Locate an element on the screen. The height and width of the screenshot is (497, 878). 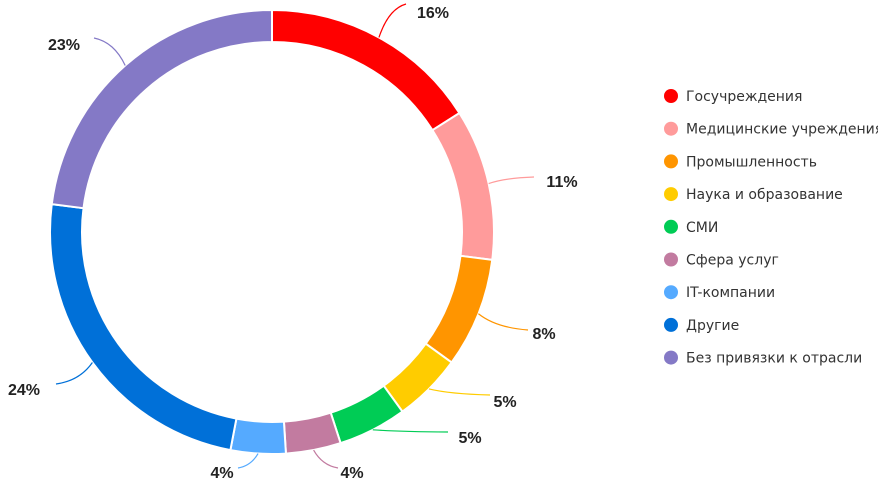
legend-label: Промышленность is located at coordinates (751, 162).